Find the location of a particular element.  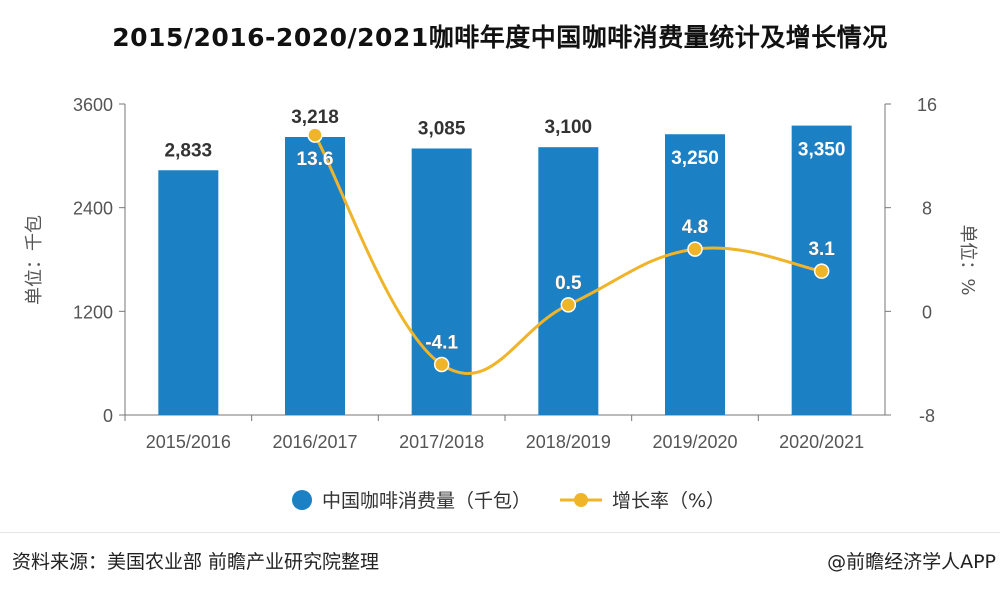

x-tick-label: 2015/2016 is located at coordinates (188, 442).